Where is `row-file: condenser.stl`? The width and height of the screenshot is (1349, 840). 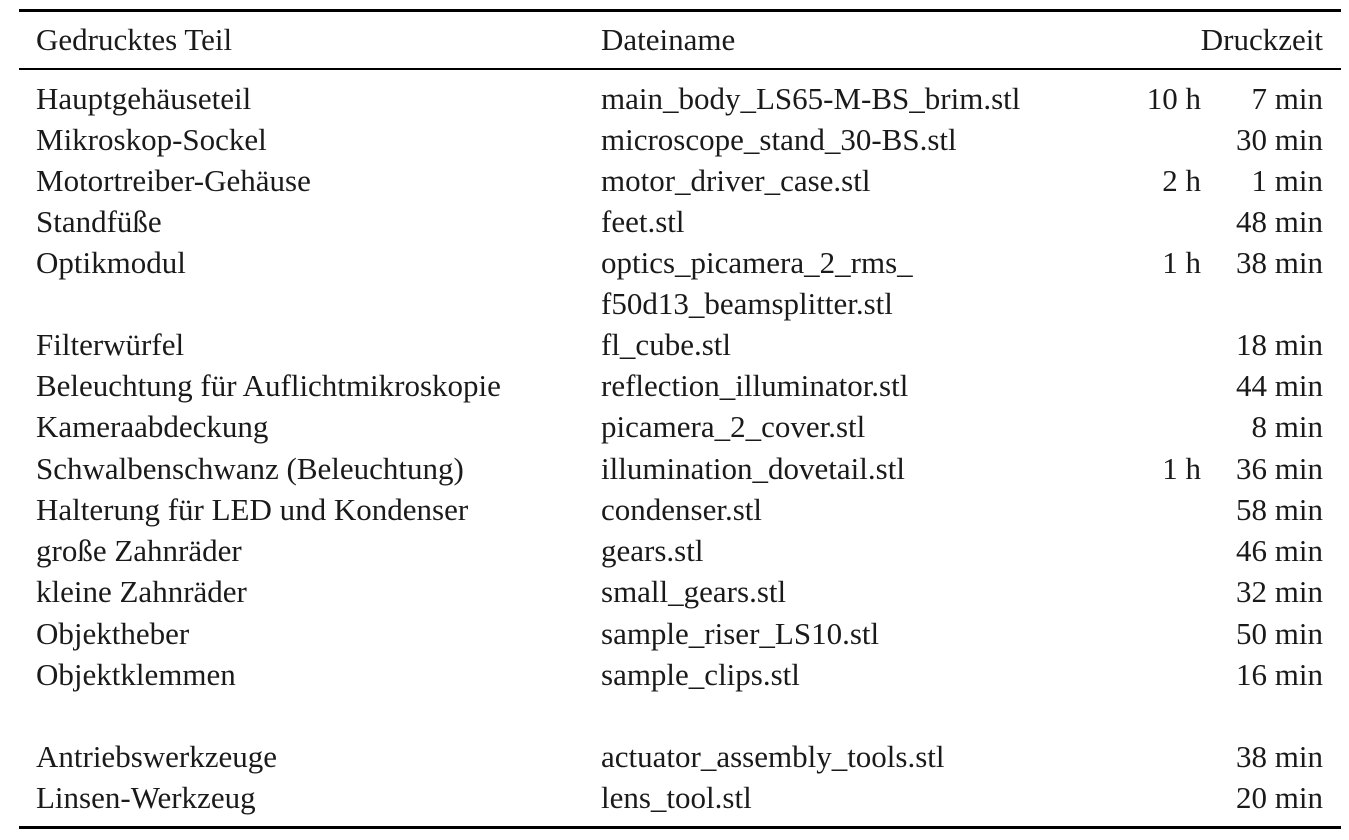
row-file: condenser.stl is located at coordinates (681, 509).